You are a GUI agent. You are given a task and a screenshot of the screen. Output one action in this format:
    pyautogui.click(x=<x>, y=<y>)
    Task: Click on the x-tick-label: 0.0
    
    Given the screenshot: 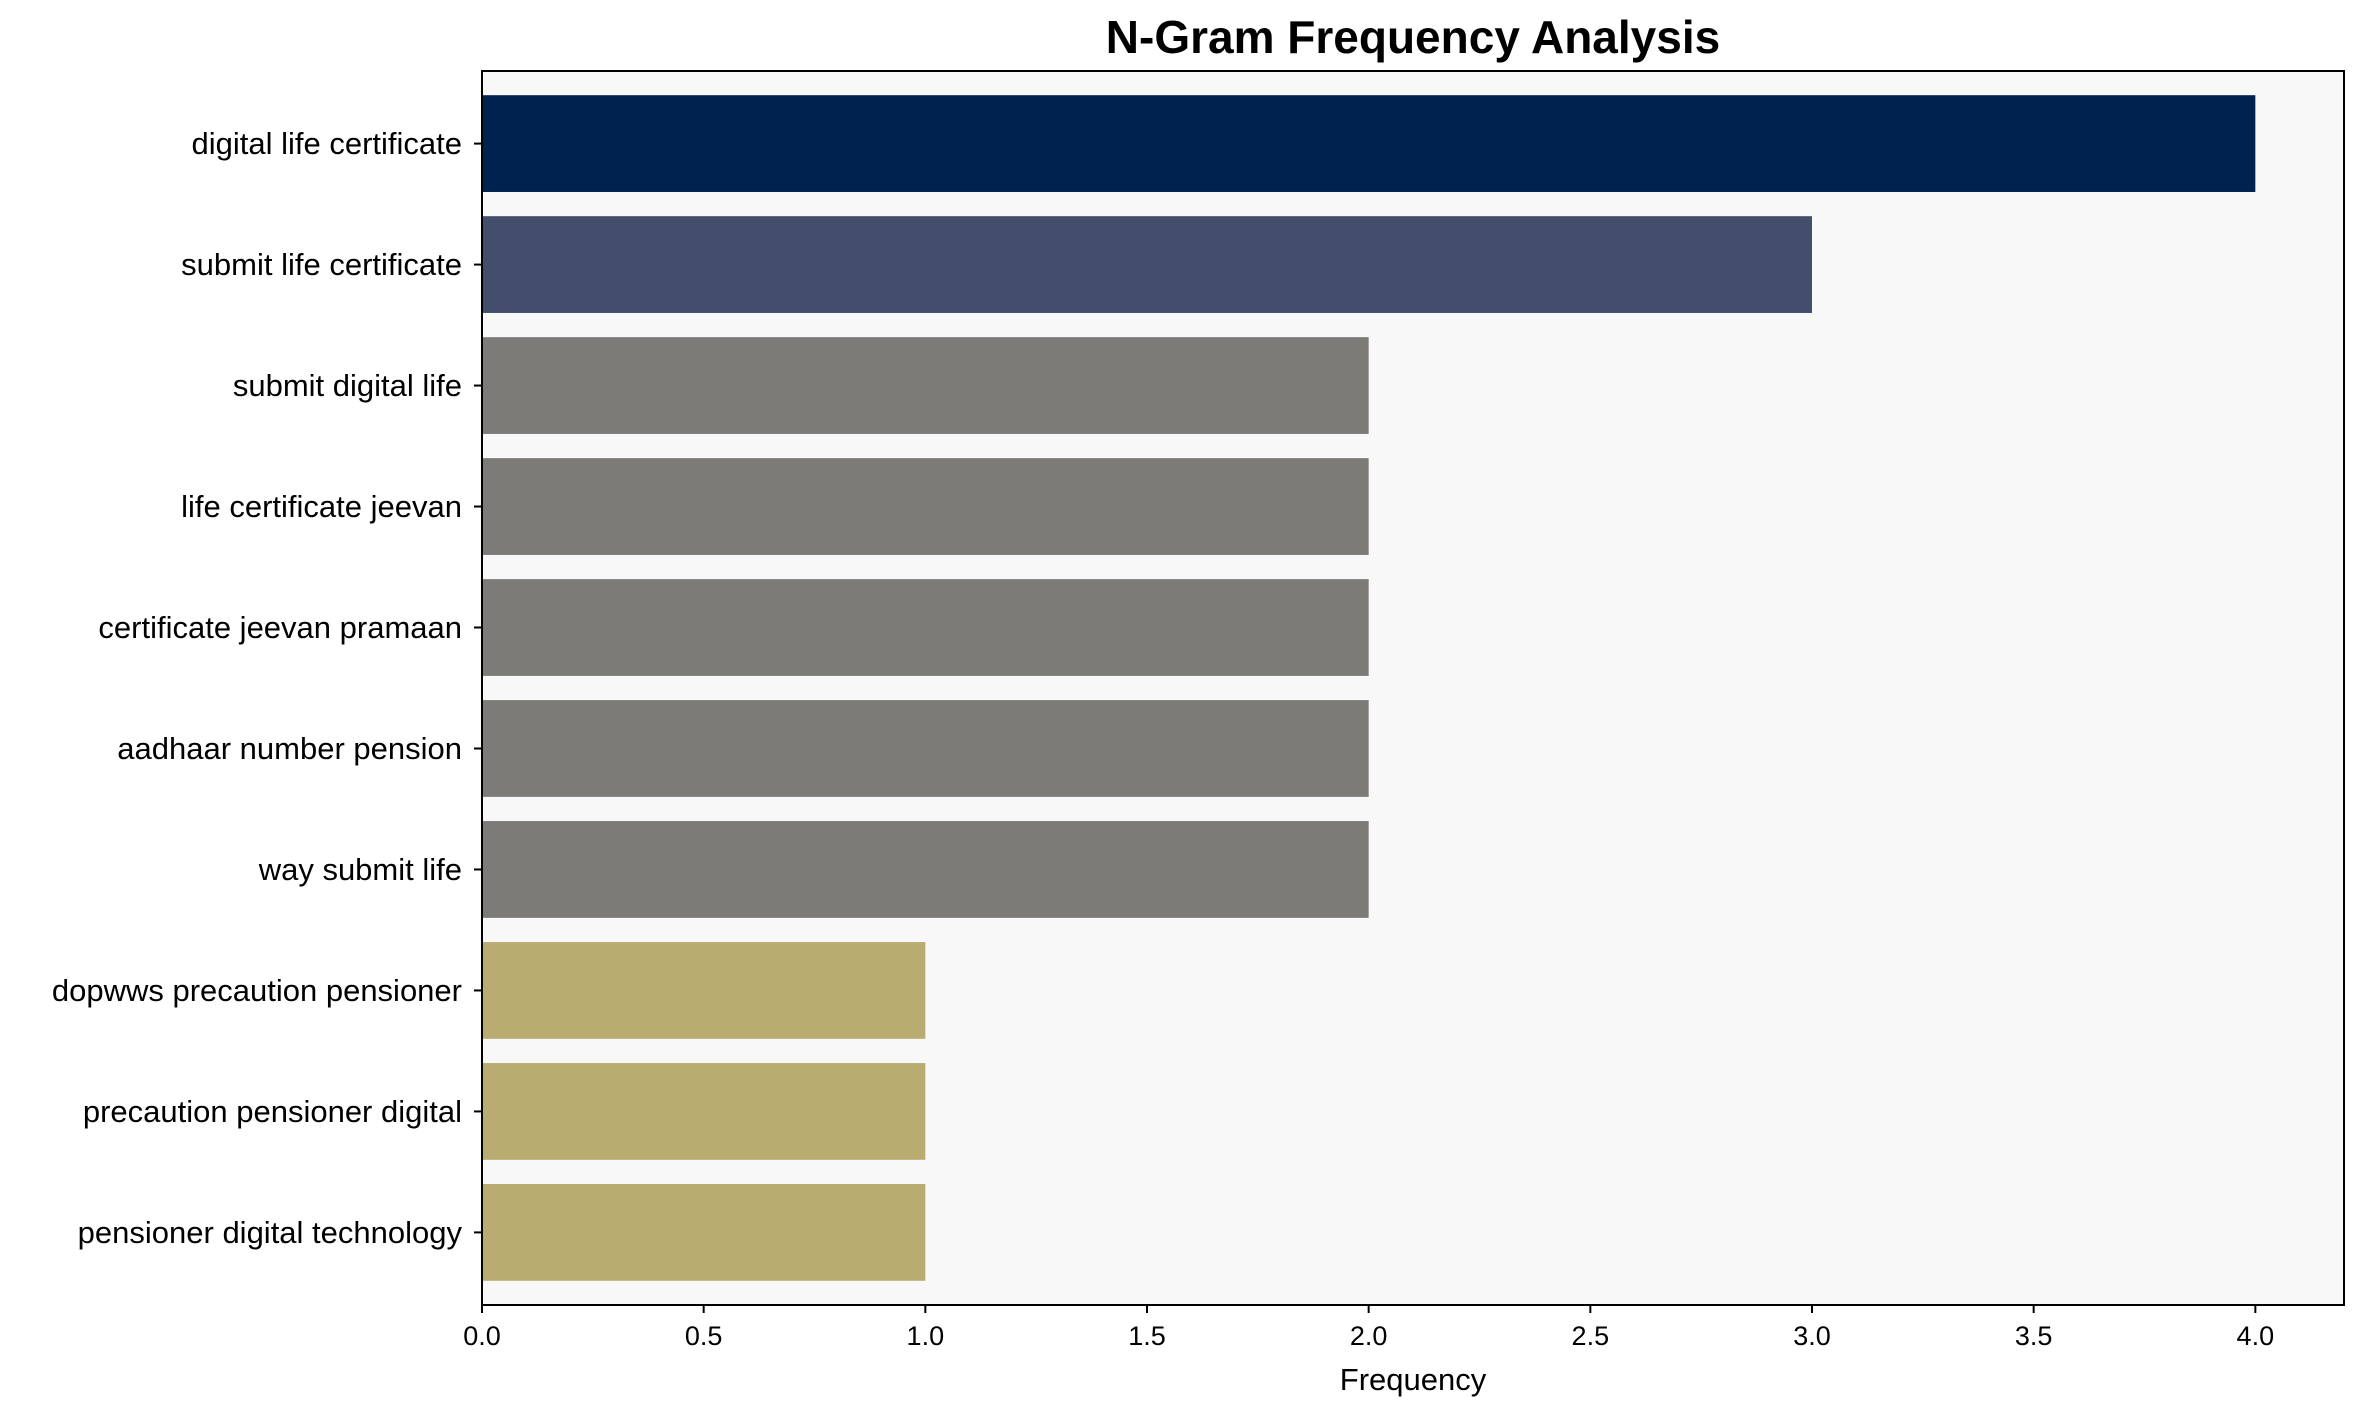 What is the action you would take?
    pyautogui.click(x=482, y=1336)
    